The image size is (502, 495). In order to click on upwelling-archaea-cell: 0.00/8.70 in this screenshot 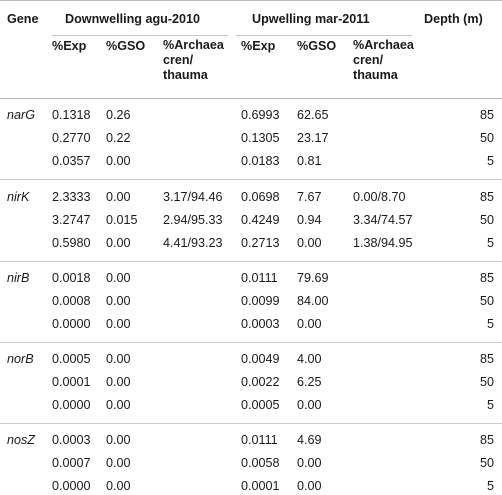, I will do `click(379, 197)`.